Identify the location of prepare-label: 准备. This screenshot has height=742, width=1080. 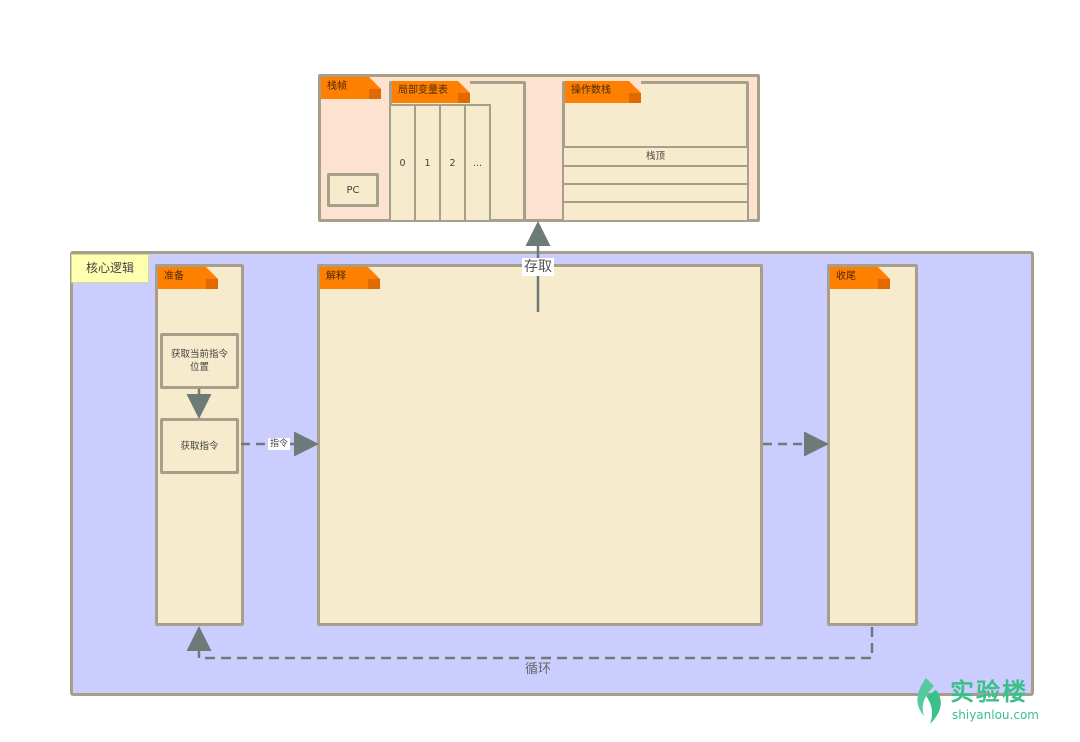
(174, 276).